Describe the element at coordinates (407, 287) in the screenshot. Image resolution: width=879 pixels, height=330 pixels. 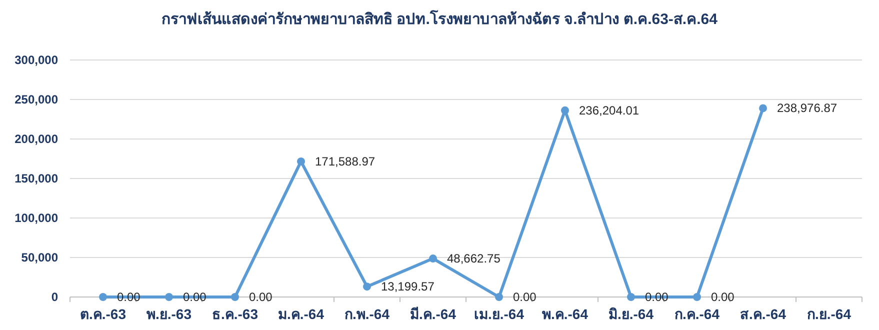
I see `text: 13,199.57` at that location.